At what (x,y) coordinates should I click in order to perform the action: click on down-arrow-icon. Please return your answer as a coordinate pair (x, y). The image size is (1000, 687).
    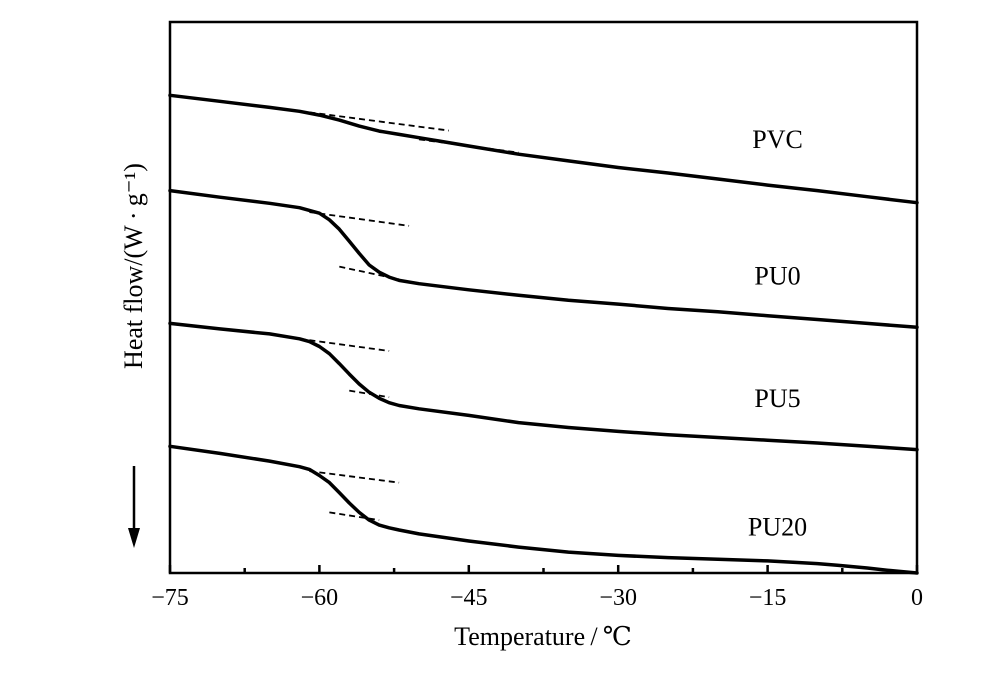
    Looking at the image, I should click on (134, 507).